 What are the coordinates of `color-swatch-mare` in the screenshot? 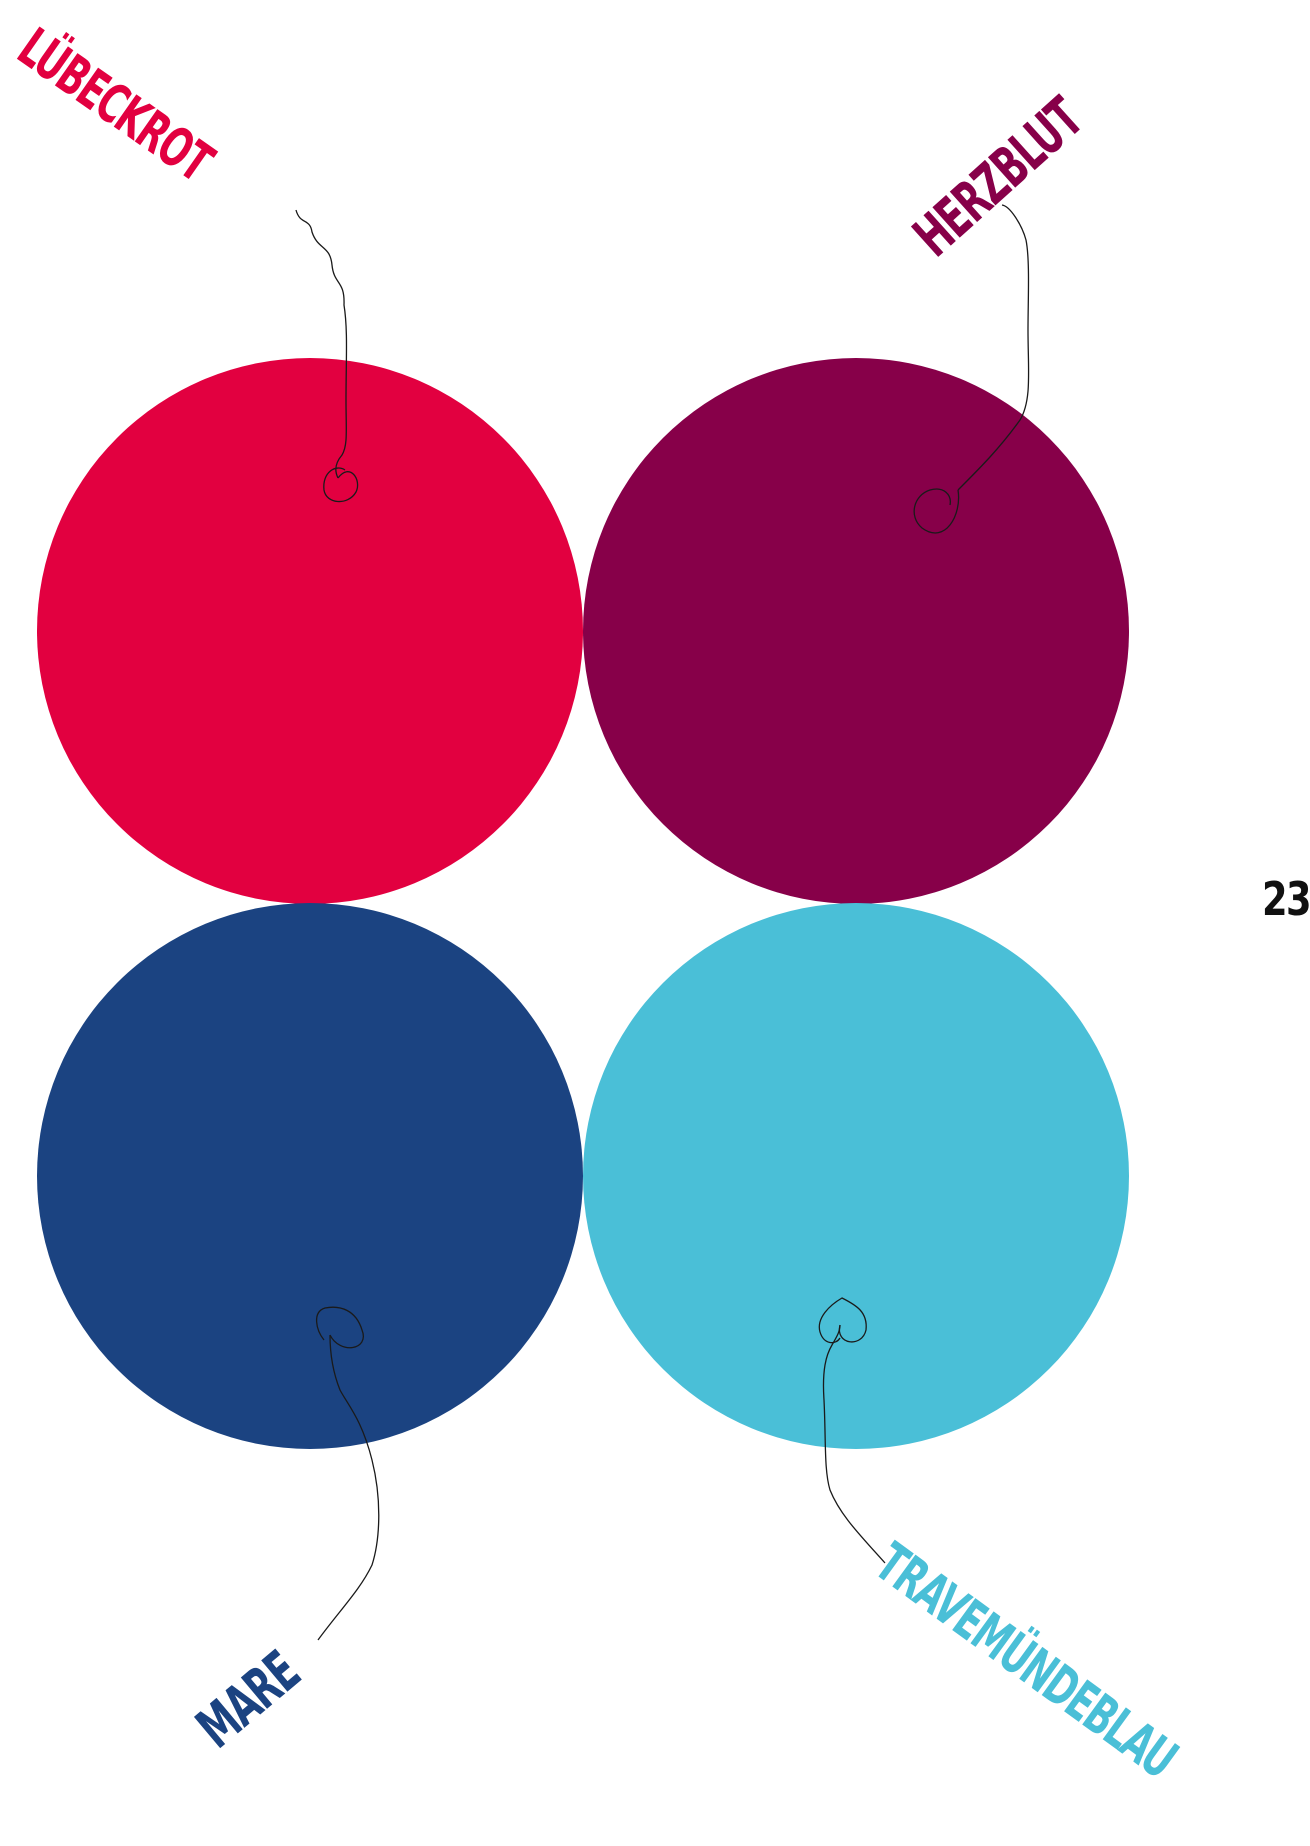 It's located at (310, 1176).